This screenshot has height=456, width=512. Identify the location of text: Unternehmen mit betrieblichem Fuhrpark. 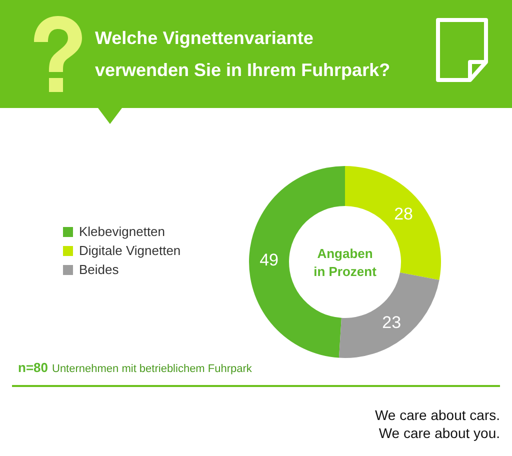
(152, 369).